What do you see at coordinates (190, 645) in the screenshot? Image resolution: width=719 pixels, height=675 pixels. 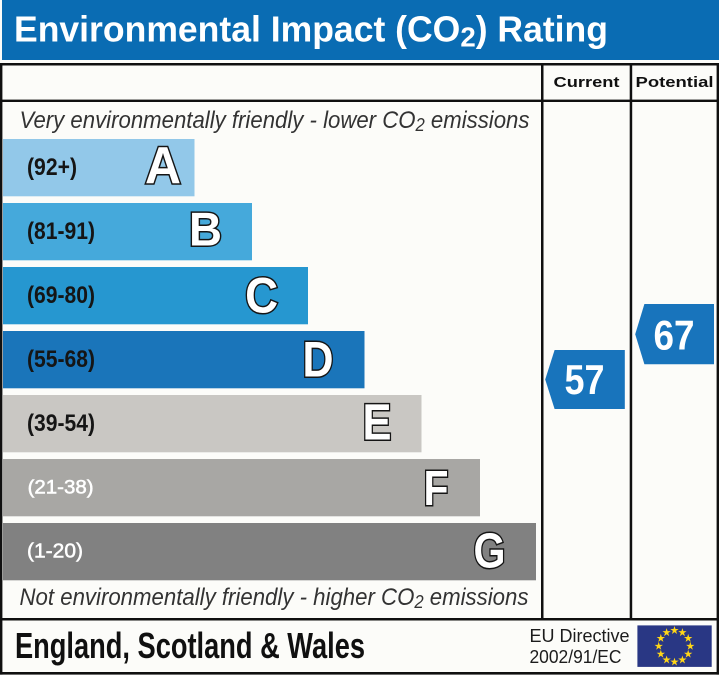 I see `svg-text: England, Scotland & Wales` at bounding box center [190, 645].